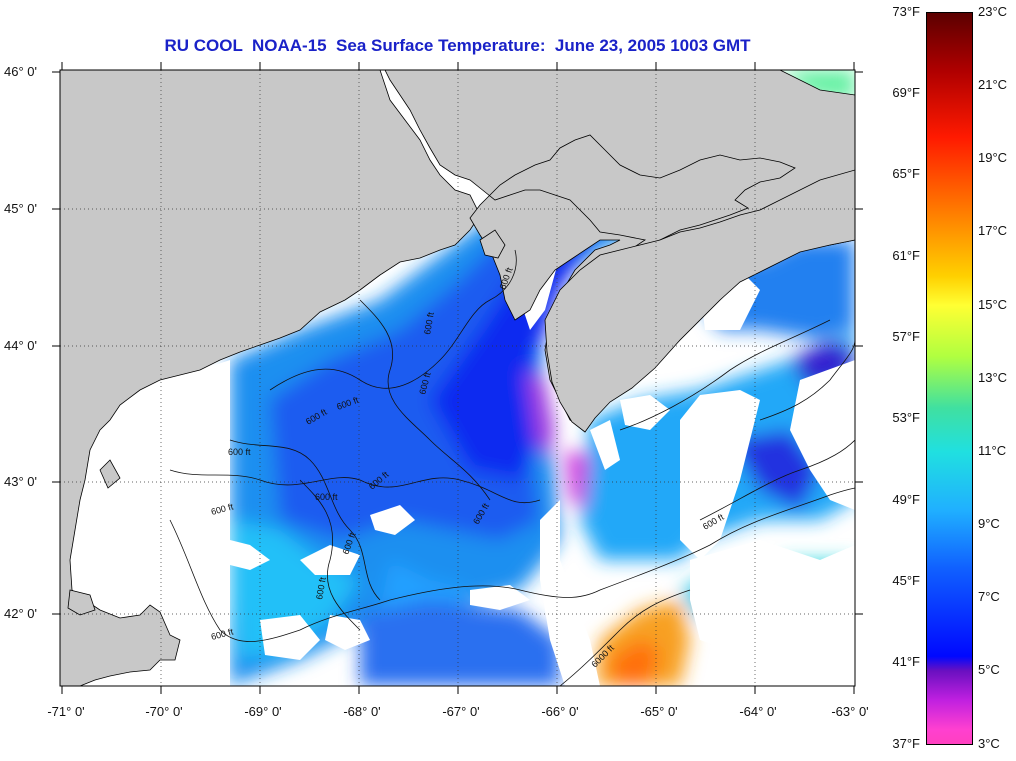  I want to click on lat-tick-label: 42° 0', so click(20, 613).